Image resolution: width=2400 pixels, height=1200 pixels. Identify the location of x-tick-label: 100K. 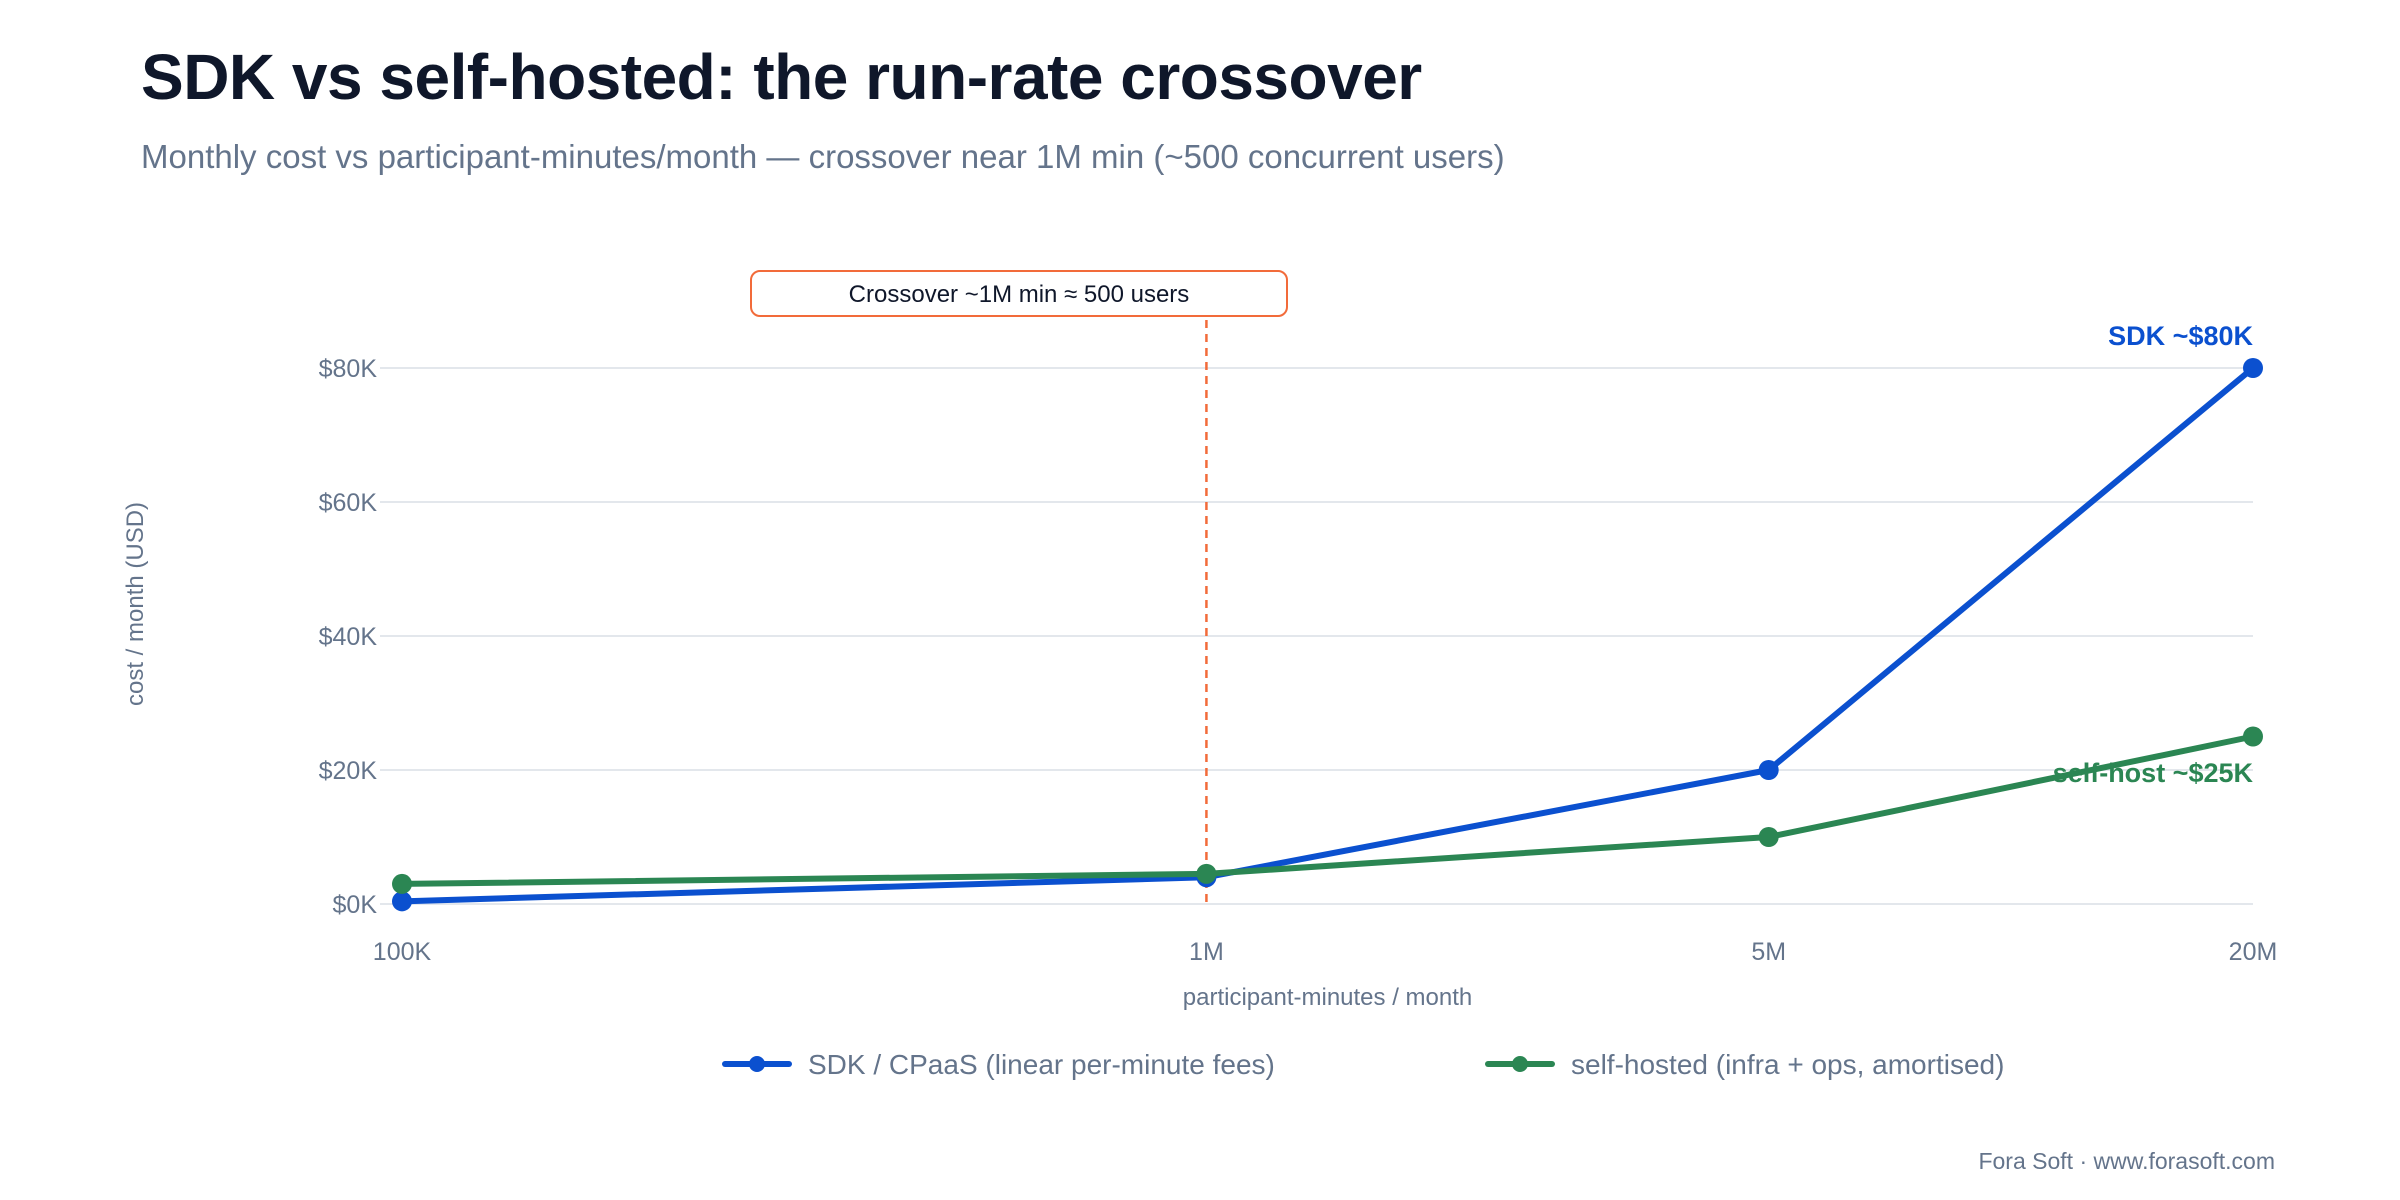
(402, 952).